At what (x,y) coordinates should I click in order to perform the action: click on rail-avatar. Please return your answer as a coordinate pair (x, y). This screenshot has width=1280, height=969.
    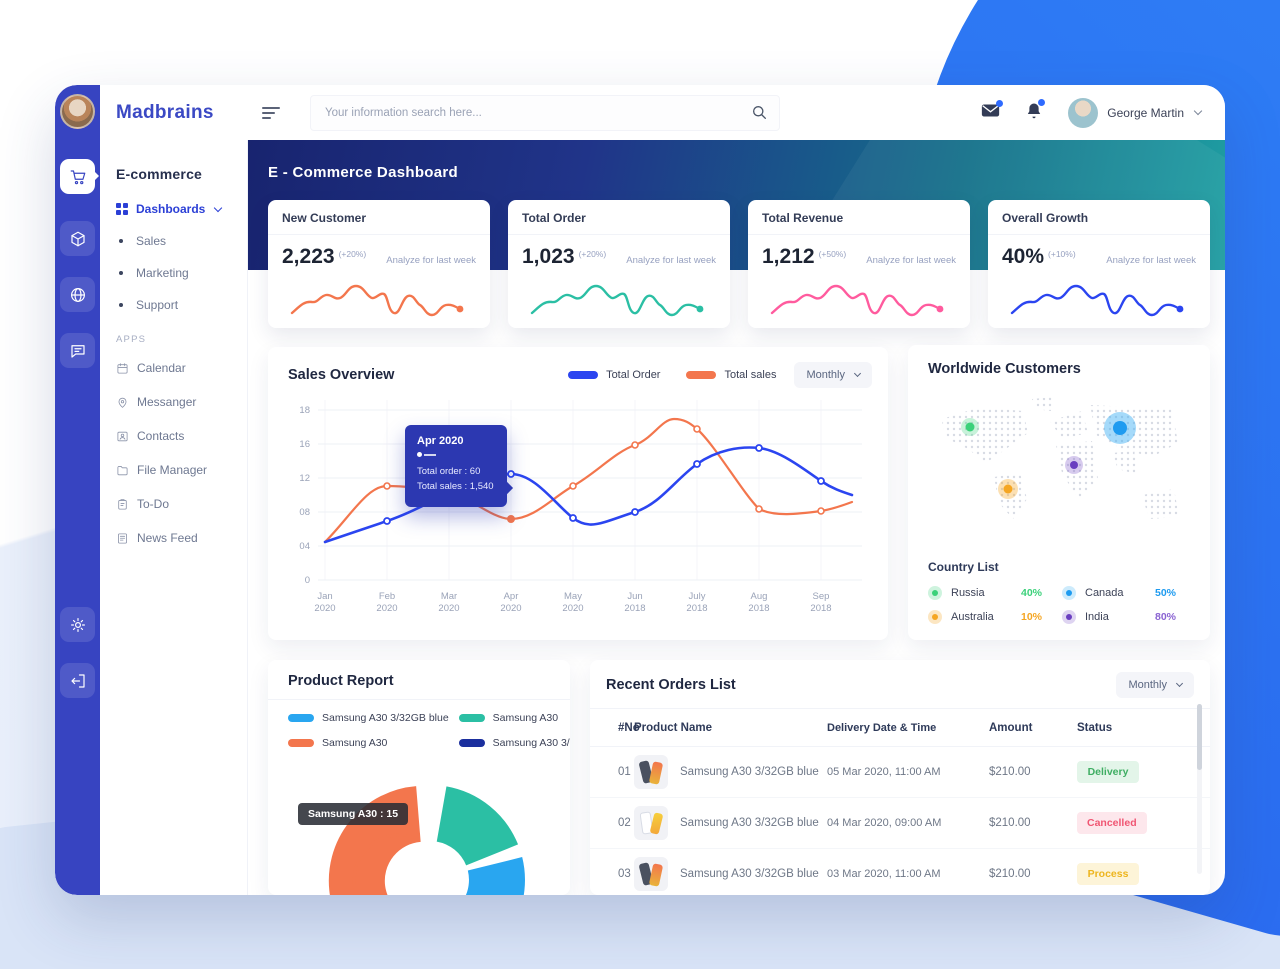
    Looking at the image, I should click on (77, 111).